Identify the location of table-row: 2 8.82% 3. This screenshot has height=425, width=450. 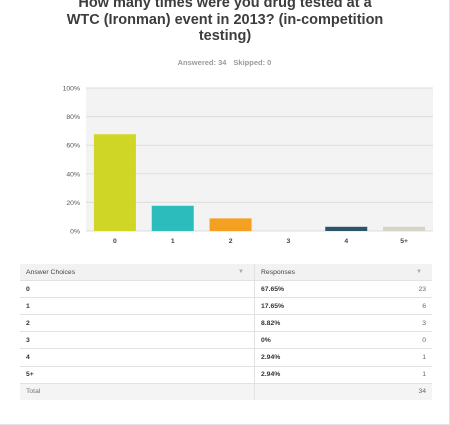
(226, 323).